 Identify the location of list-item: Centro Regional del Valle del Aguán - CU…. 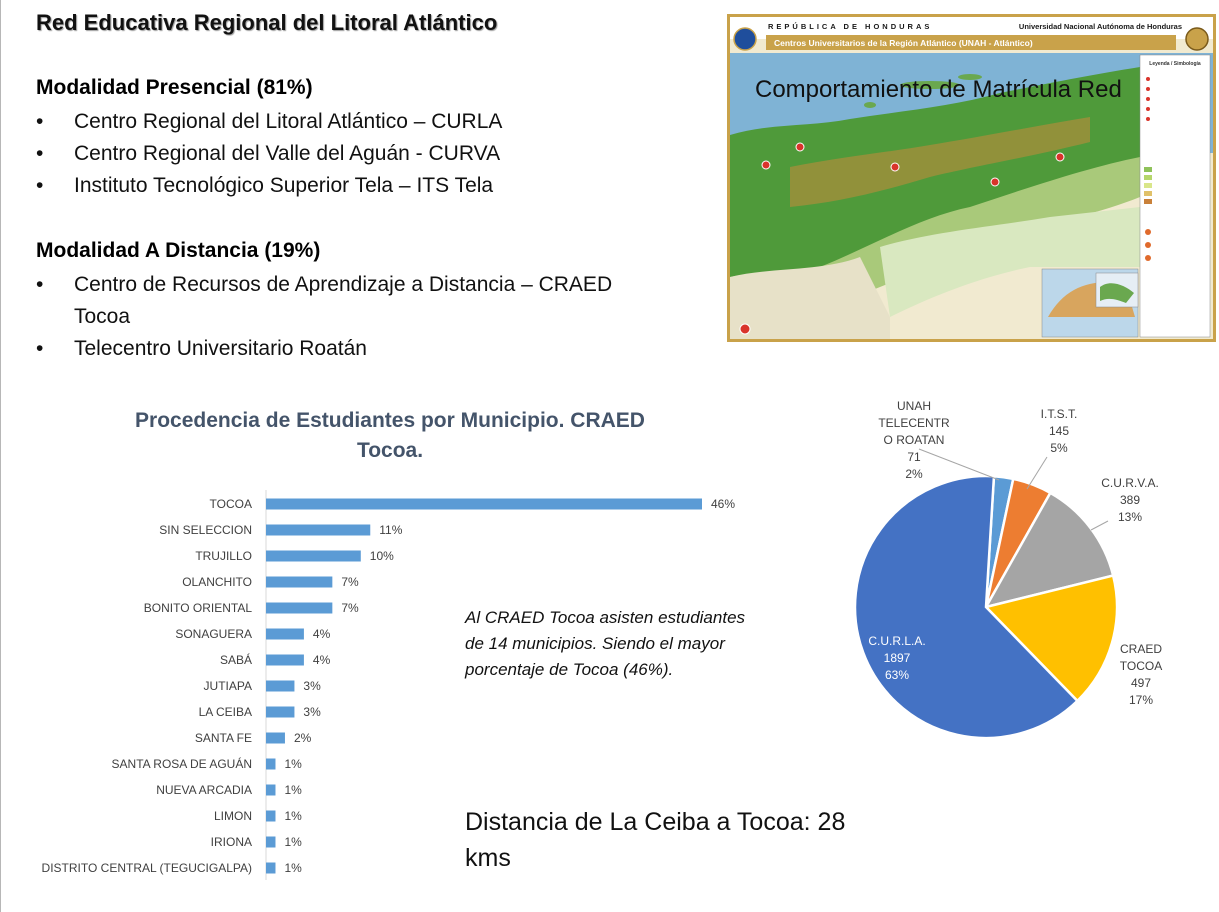
(335, 154).